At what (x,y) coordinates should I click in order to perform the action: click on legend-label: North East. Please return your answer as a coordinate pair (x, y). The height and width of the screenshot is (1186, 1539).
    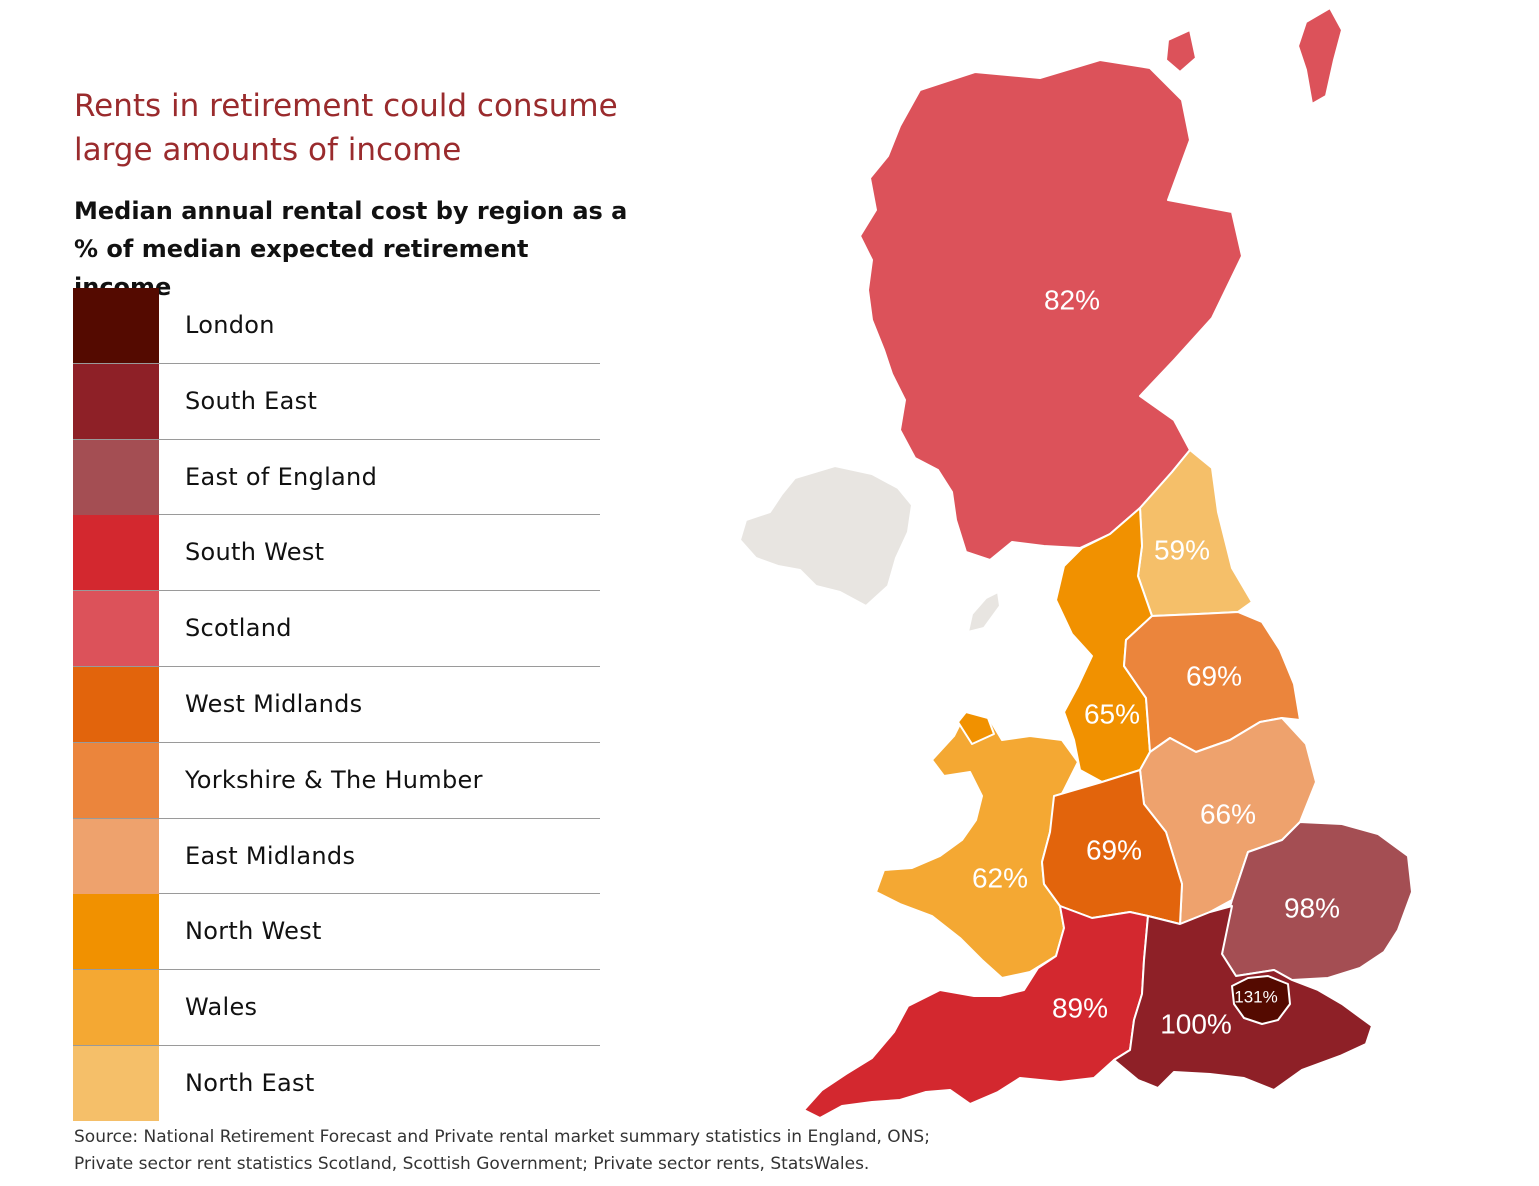
    Looking at the image, I should click on (250, 1082).